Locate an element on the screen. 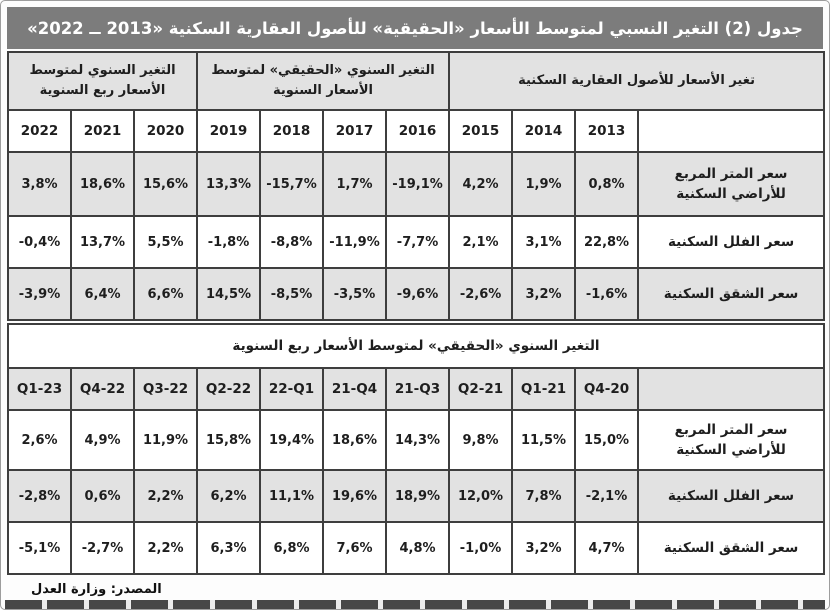 Image resolution: width=830 pixels, height=610 pixels. year-header: 2014 is located at coordinates (544, 131).